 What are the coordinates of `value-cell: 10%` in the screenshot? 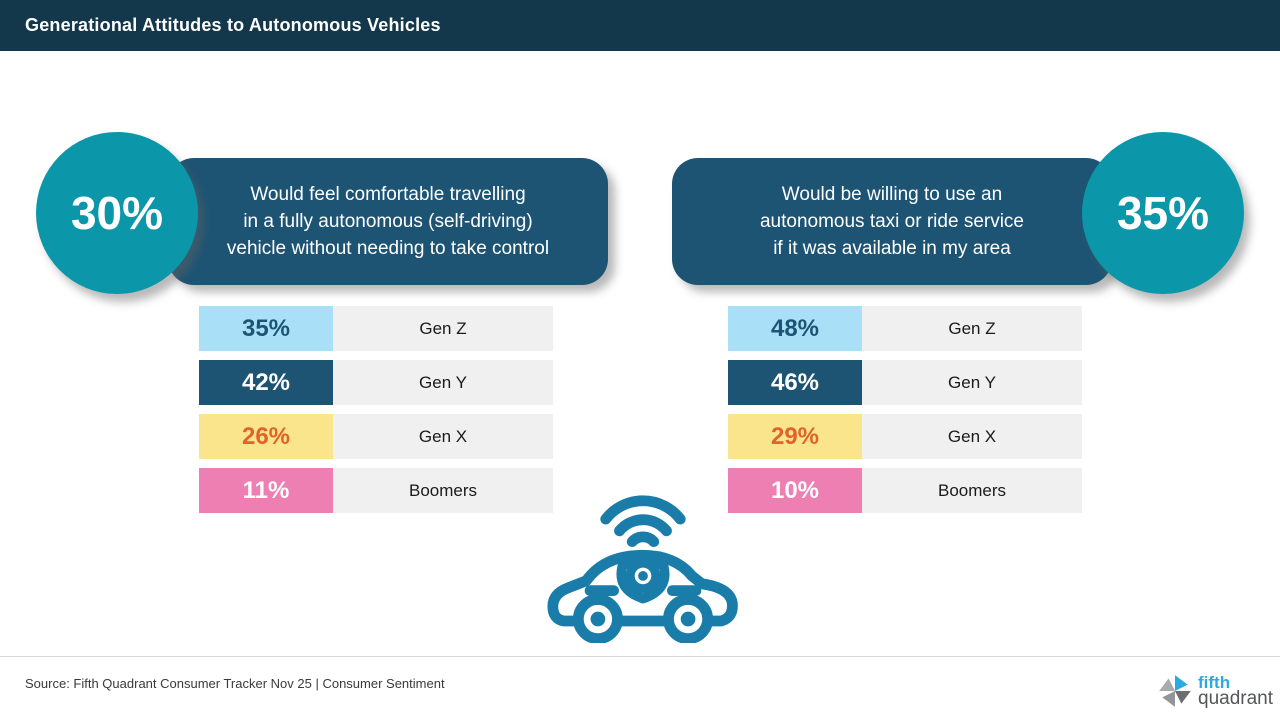 It's located at (795, 490).